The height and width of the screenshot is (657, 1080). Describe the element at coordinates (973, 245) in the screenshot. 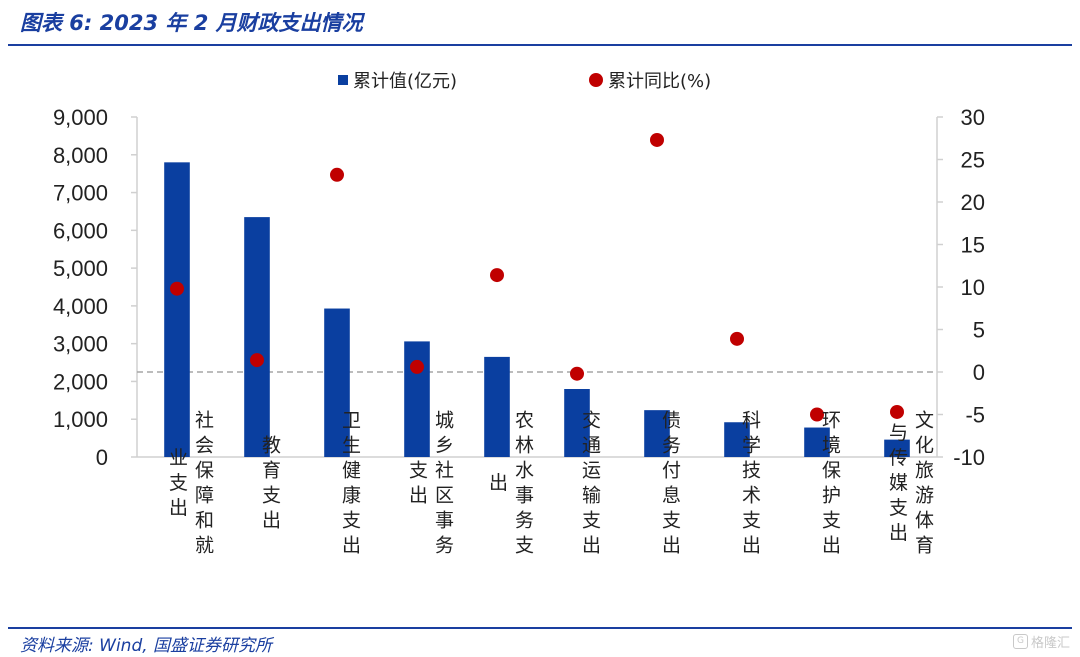

I see `right-tick-label: 15` at that location.